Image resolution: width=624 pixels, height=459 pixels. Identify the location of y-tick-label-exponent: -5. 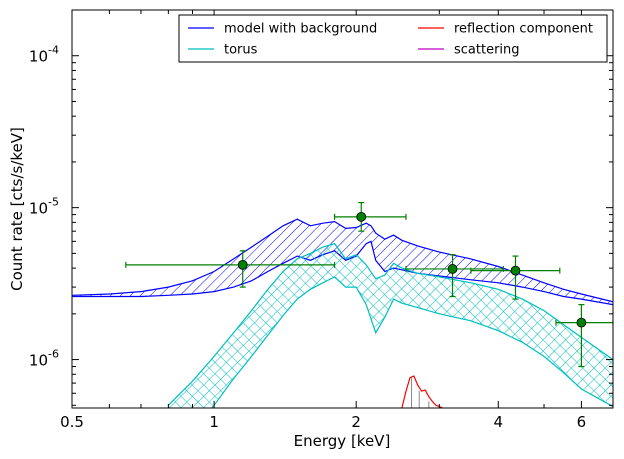
(53, 202).